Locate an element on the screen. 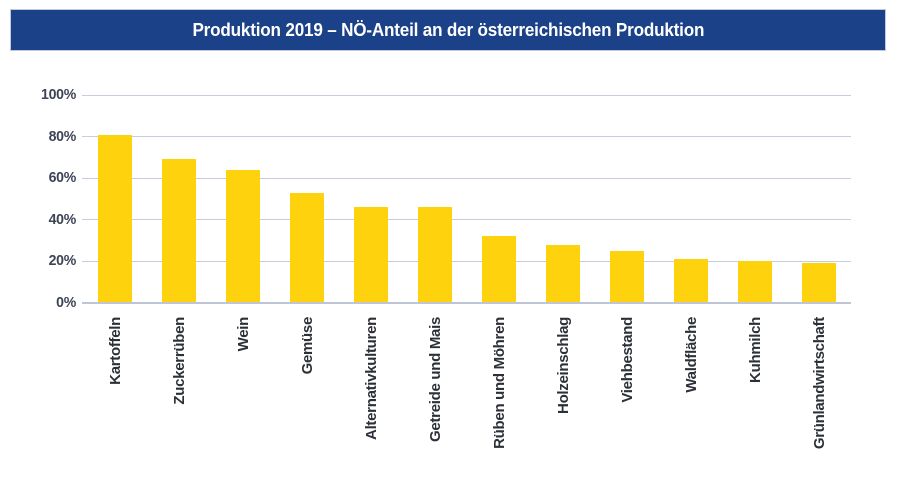 Image resolution: width=917 pixels, height=495 pixels. x-axis-line is located at coordinates (466, 303).